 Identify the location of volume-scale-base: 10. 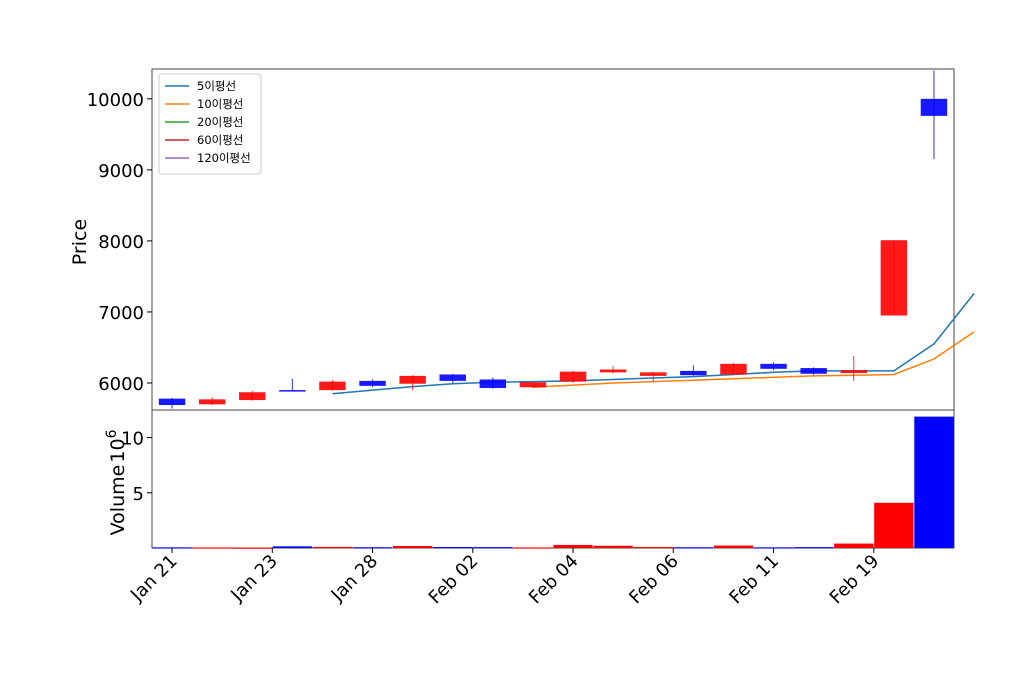
(118, 450).